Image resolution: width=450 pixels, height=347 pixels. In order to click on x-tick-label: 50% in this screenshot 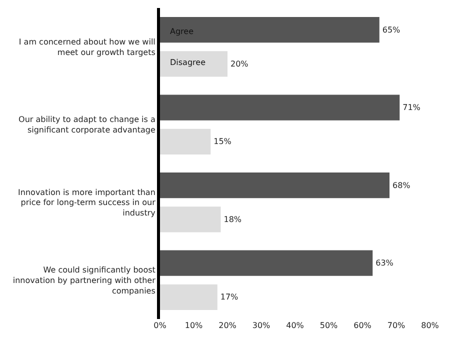, I will do `click(329, 325)`.